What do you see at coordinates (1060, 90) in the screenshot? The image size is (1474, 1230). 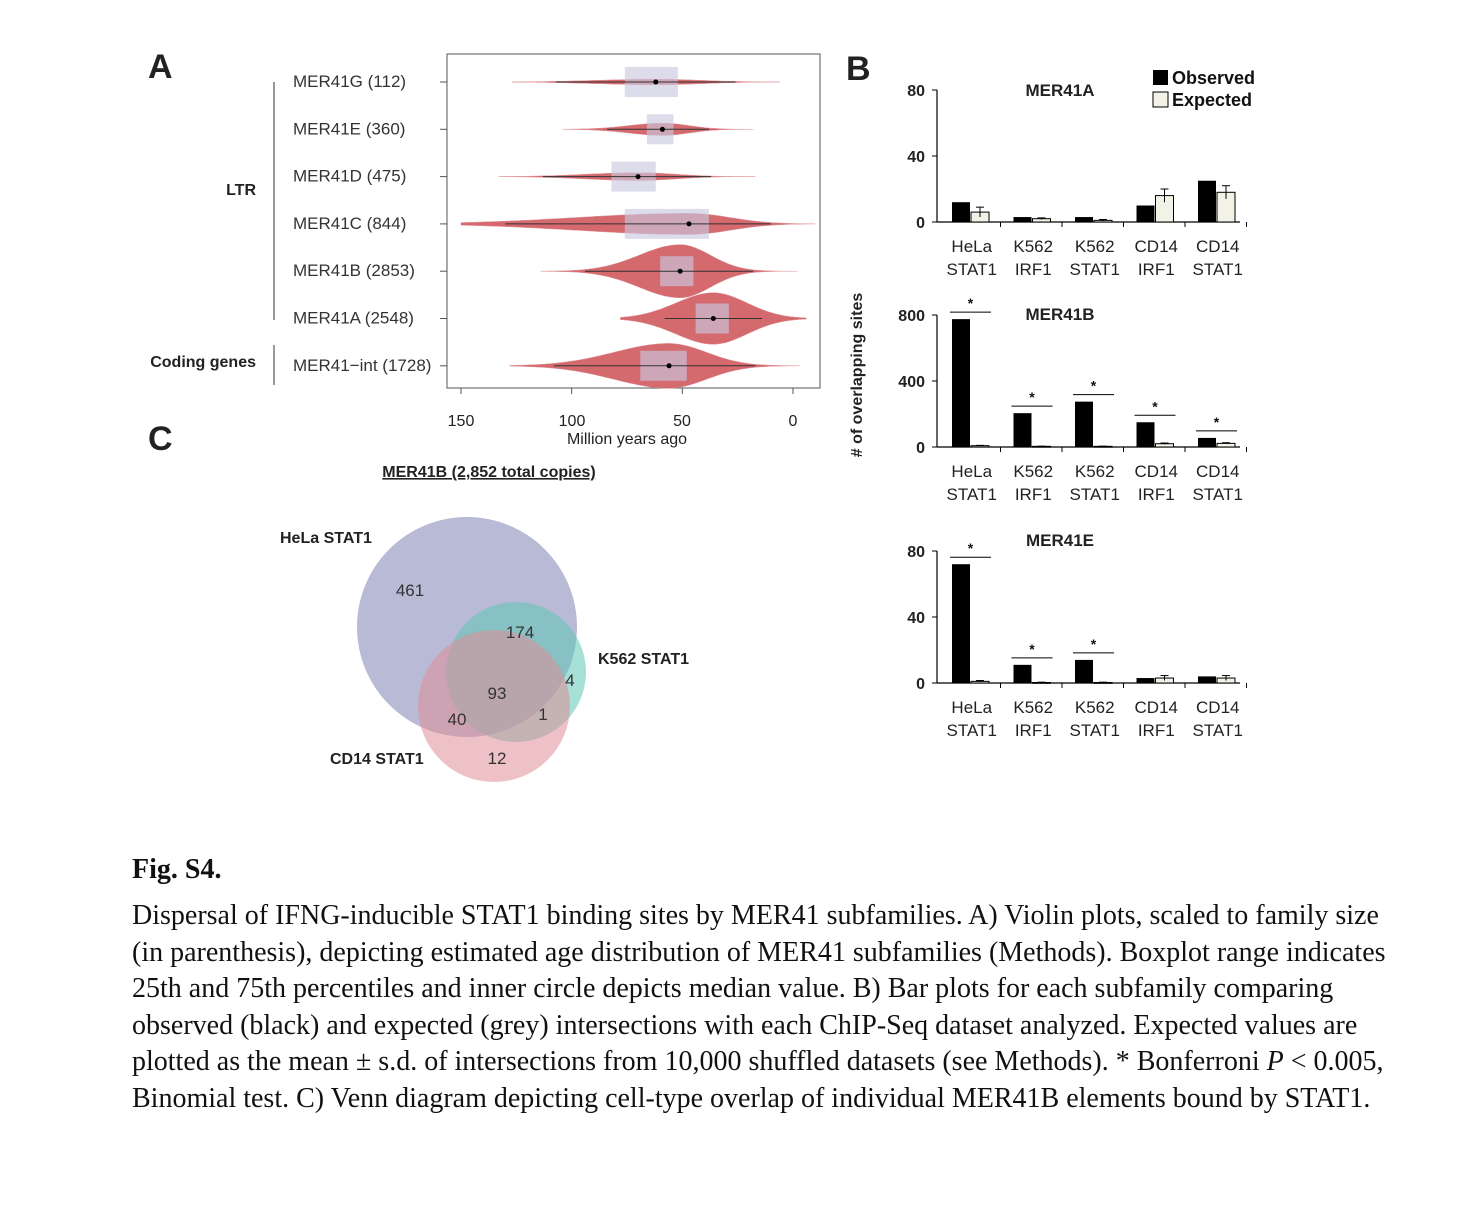 I see `bar-subplot-title: MER41A` at bounding box center [1060, 90].